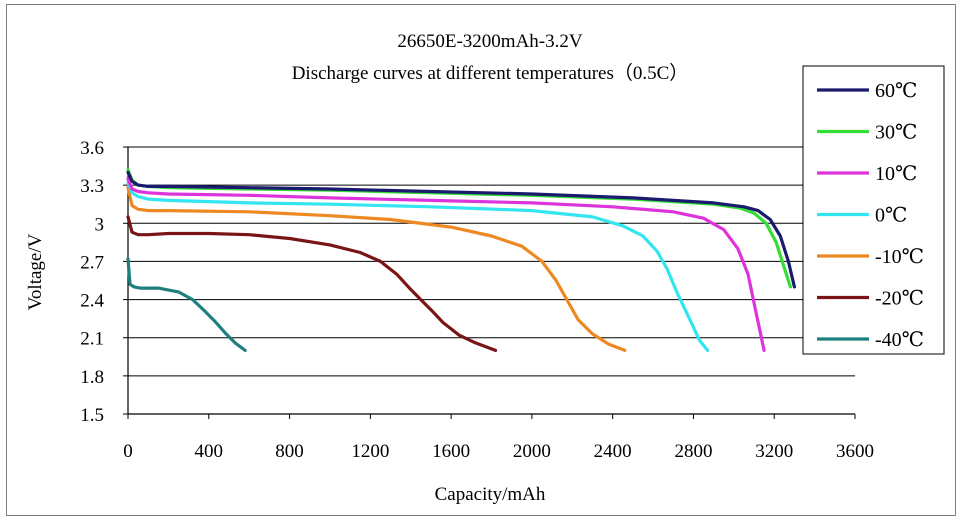  Describe the element at coordinates (128, 451) in the screenshot. I see `x-tick-label: 0` at that location.